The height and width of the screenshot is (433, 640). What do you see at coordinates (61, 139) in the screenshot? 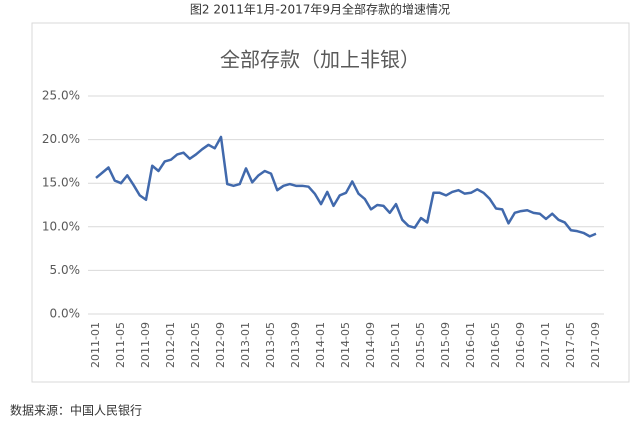
I see `y-tick-label: 20.0%` at bounding box center [61, 139].